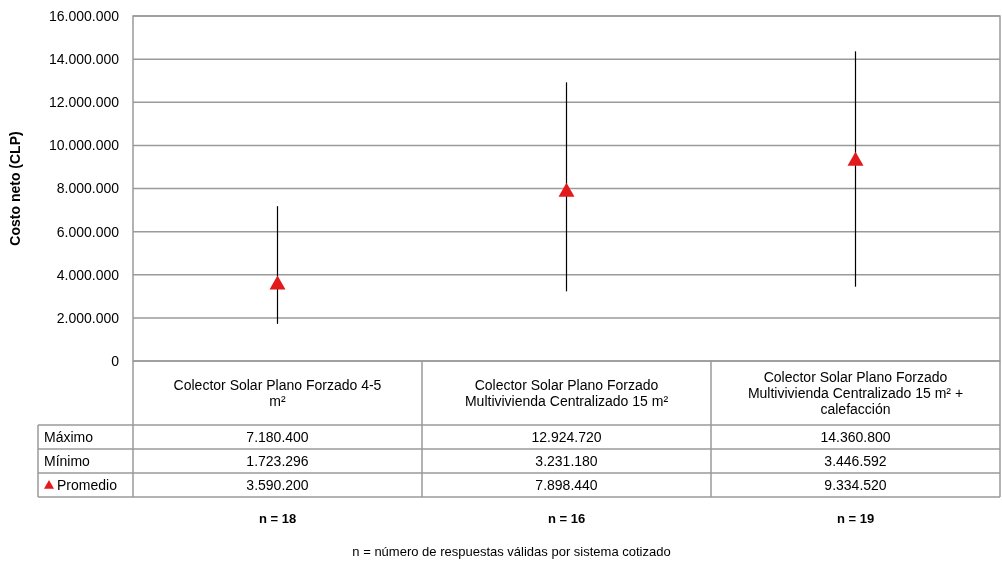 The width and height of the screenshot is (1002, 565). Describe the element at coordinates (566, 392) in the screenshot. I see `x-tick-label: Colector Solar Plano Forzado Multivivienda Centralizado 15 m²` at that location.